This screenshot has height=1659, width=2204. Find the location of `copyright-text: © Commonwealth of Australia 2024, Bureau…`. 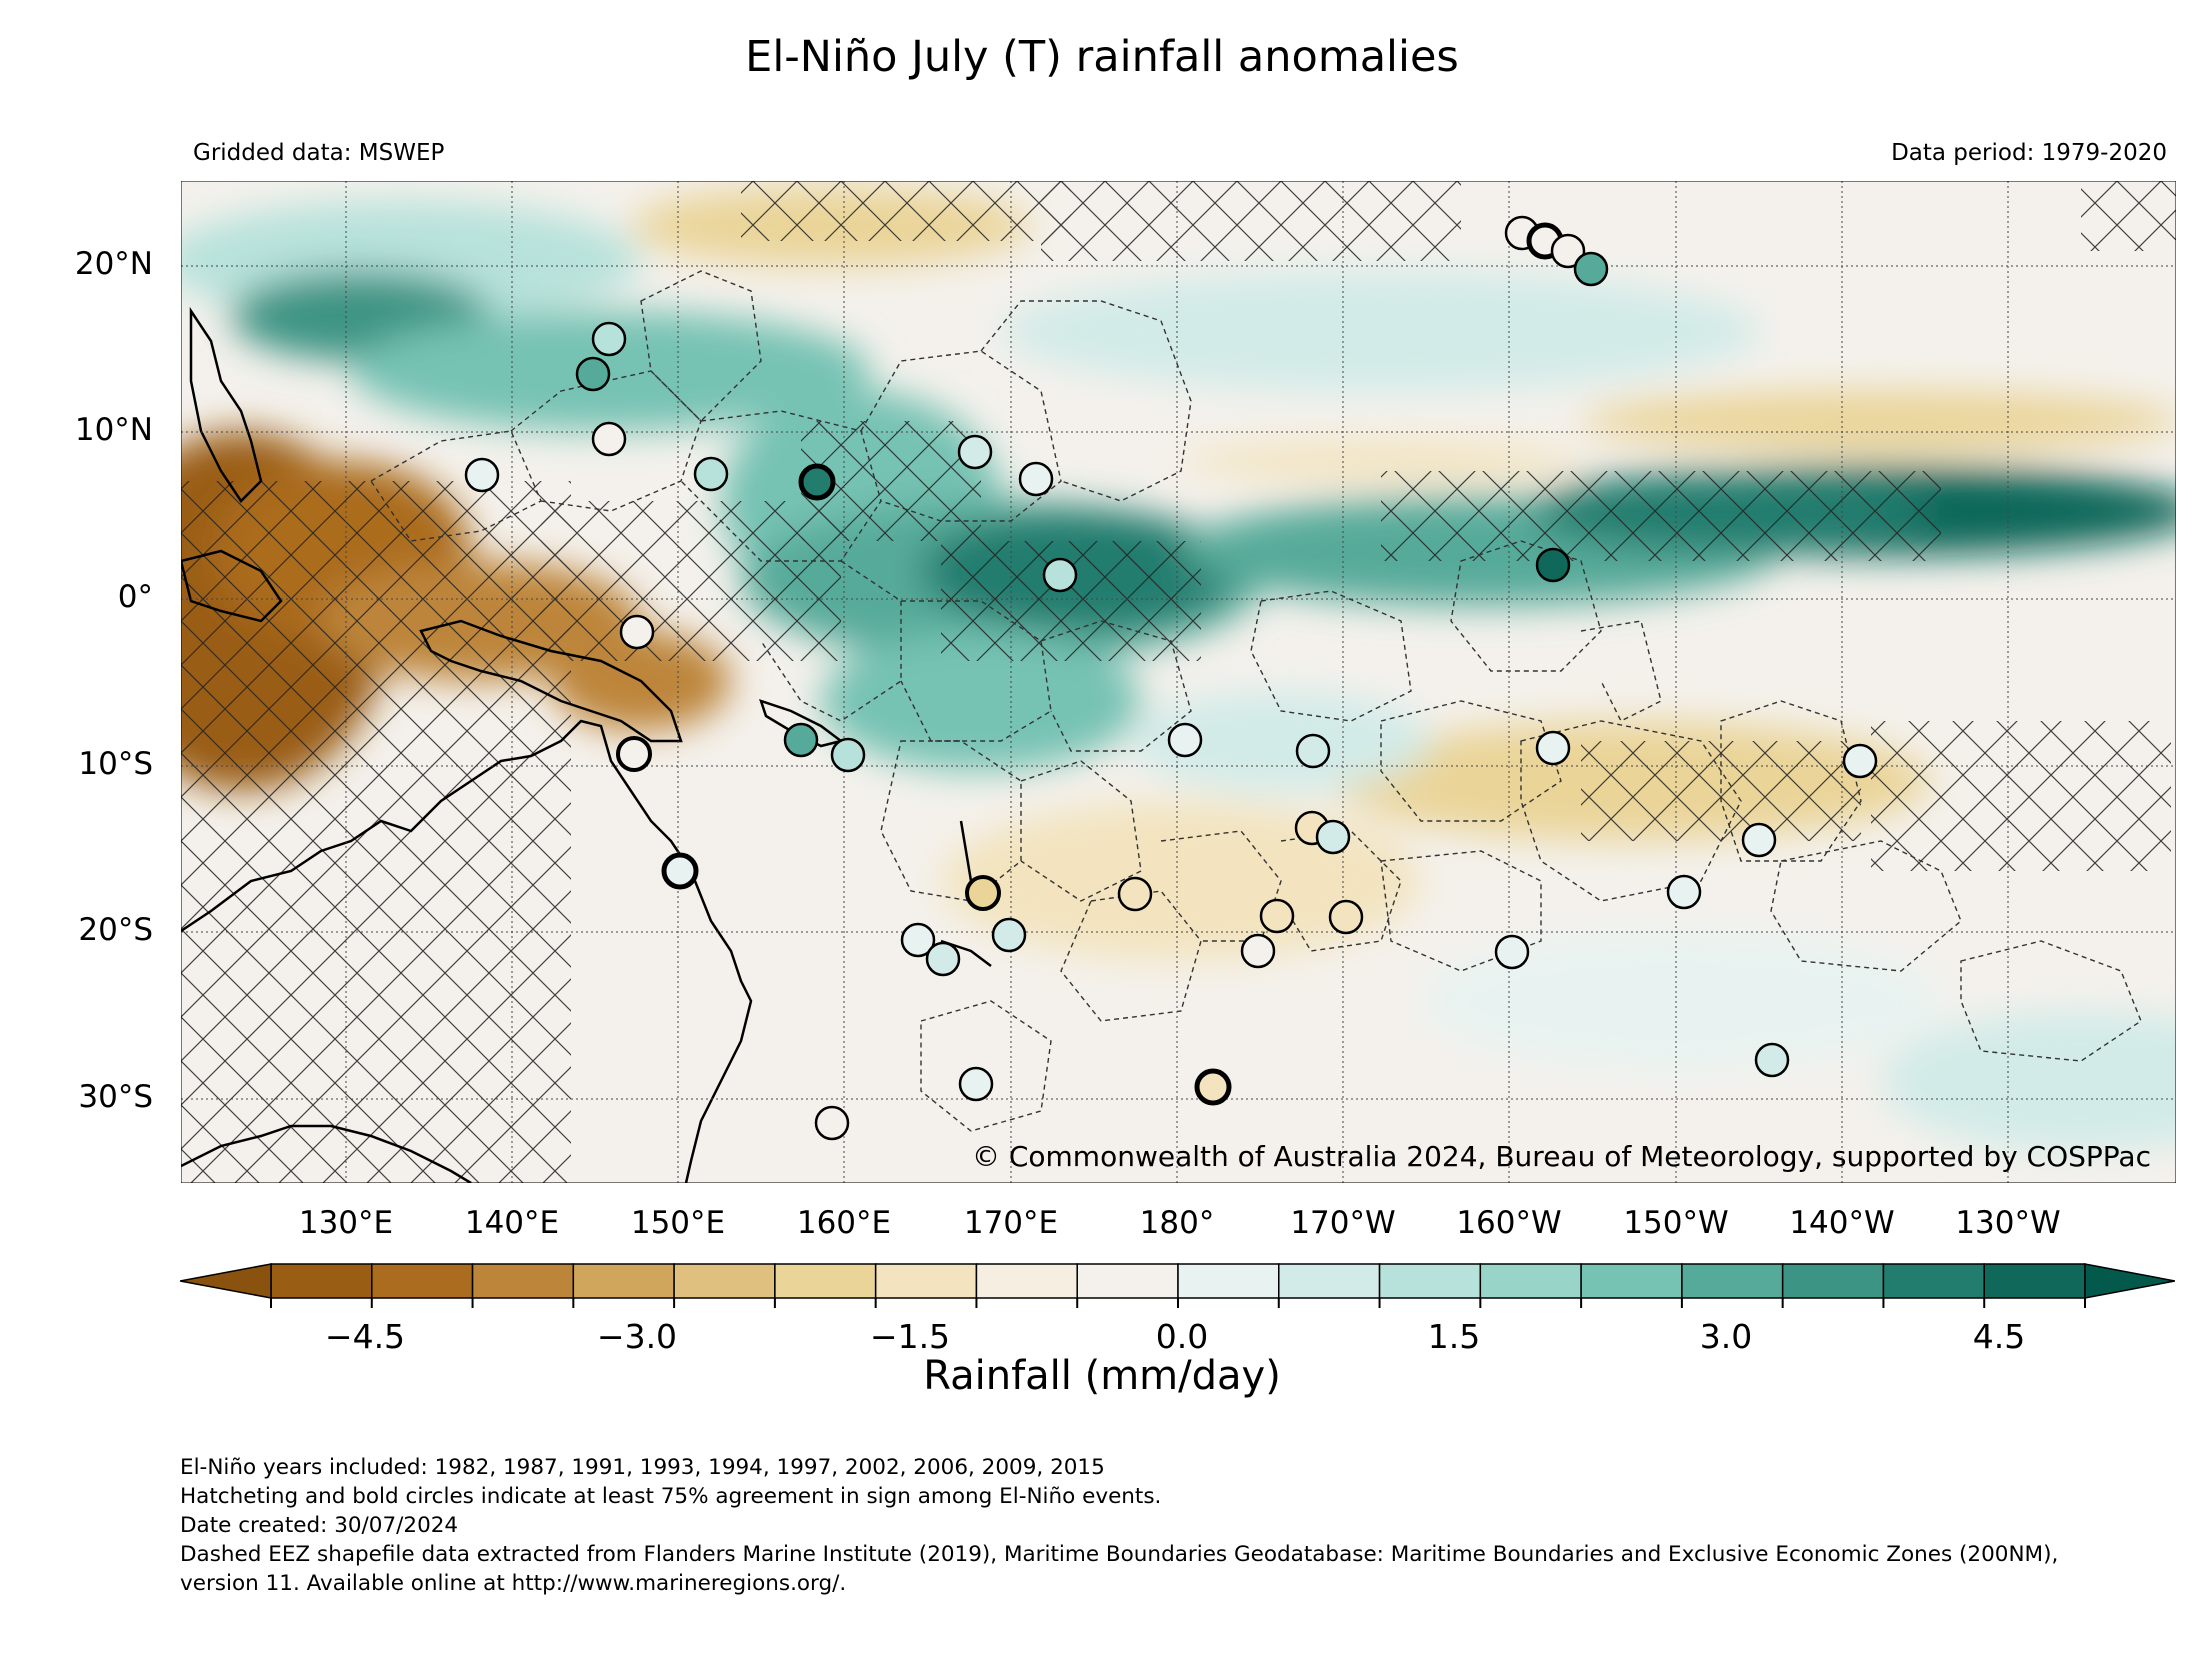

copyright-text: © Commonwealth of Australia 2024, Bureau… is located at coordinates (1561, 1156).